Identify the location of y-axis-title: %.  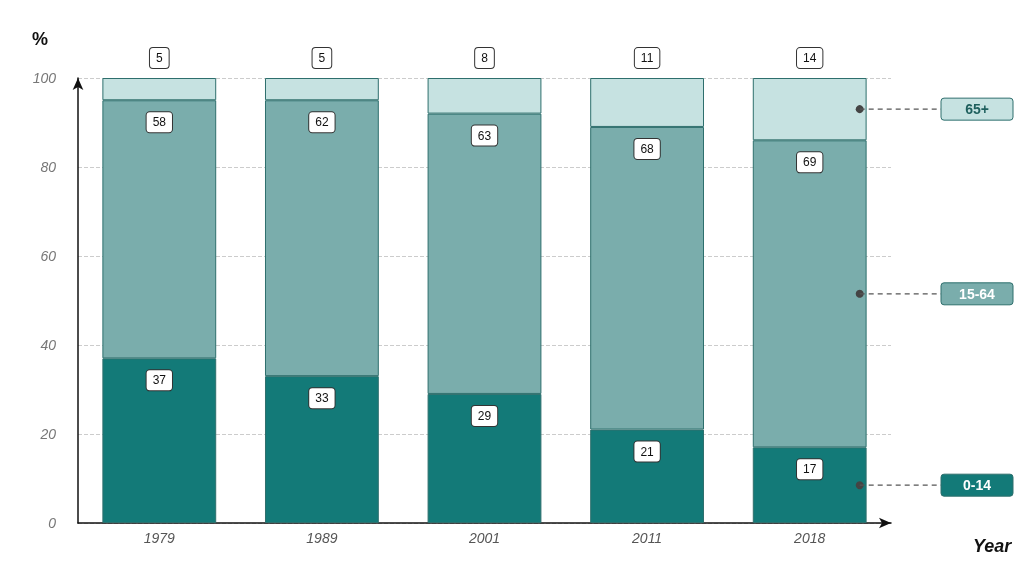
(39, 39).